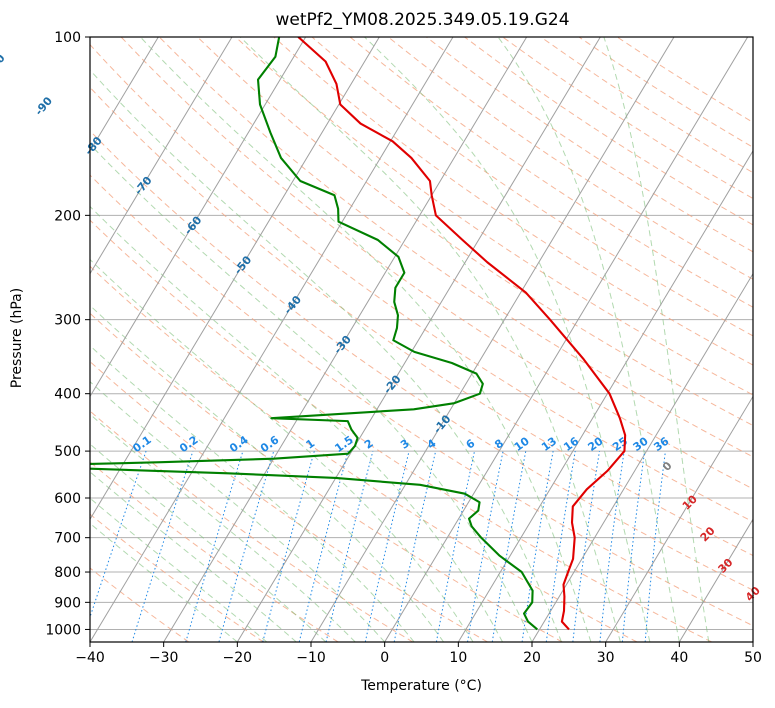 The image size is (775, 708). Describe the element at coordinates (43, 106) in the screenshot. I see `isotherm-label: -90` at that location.